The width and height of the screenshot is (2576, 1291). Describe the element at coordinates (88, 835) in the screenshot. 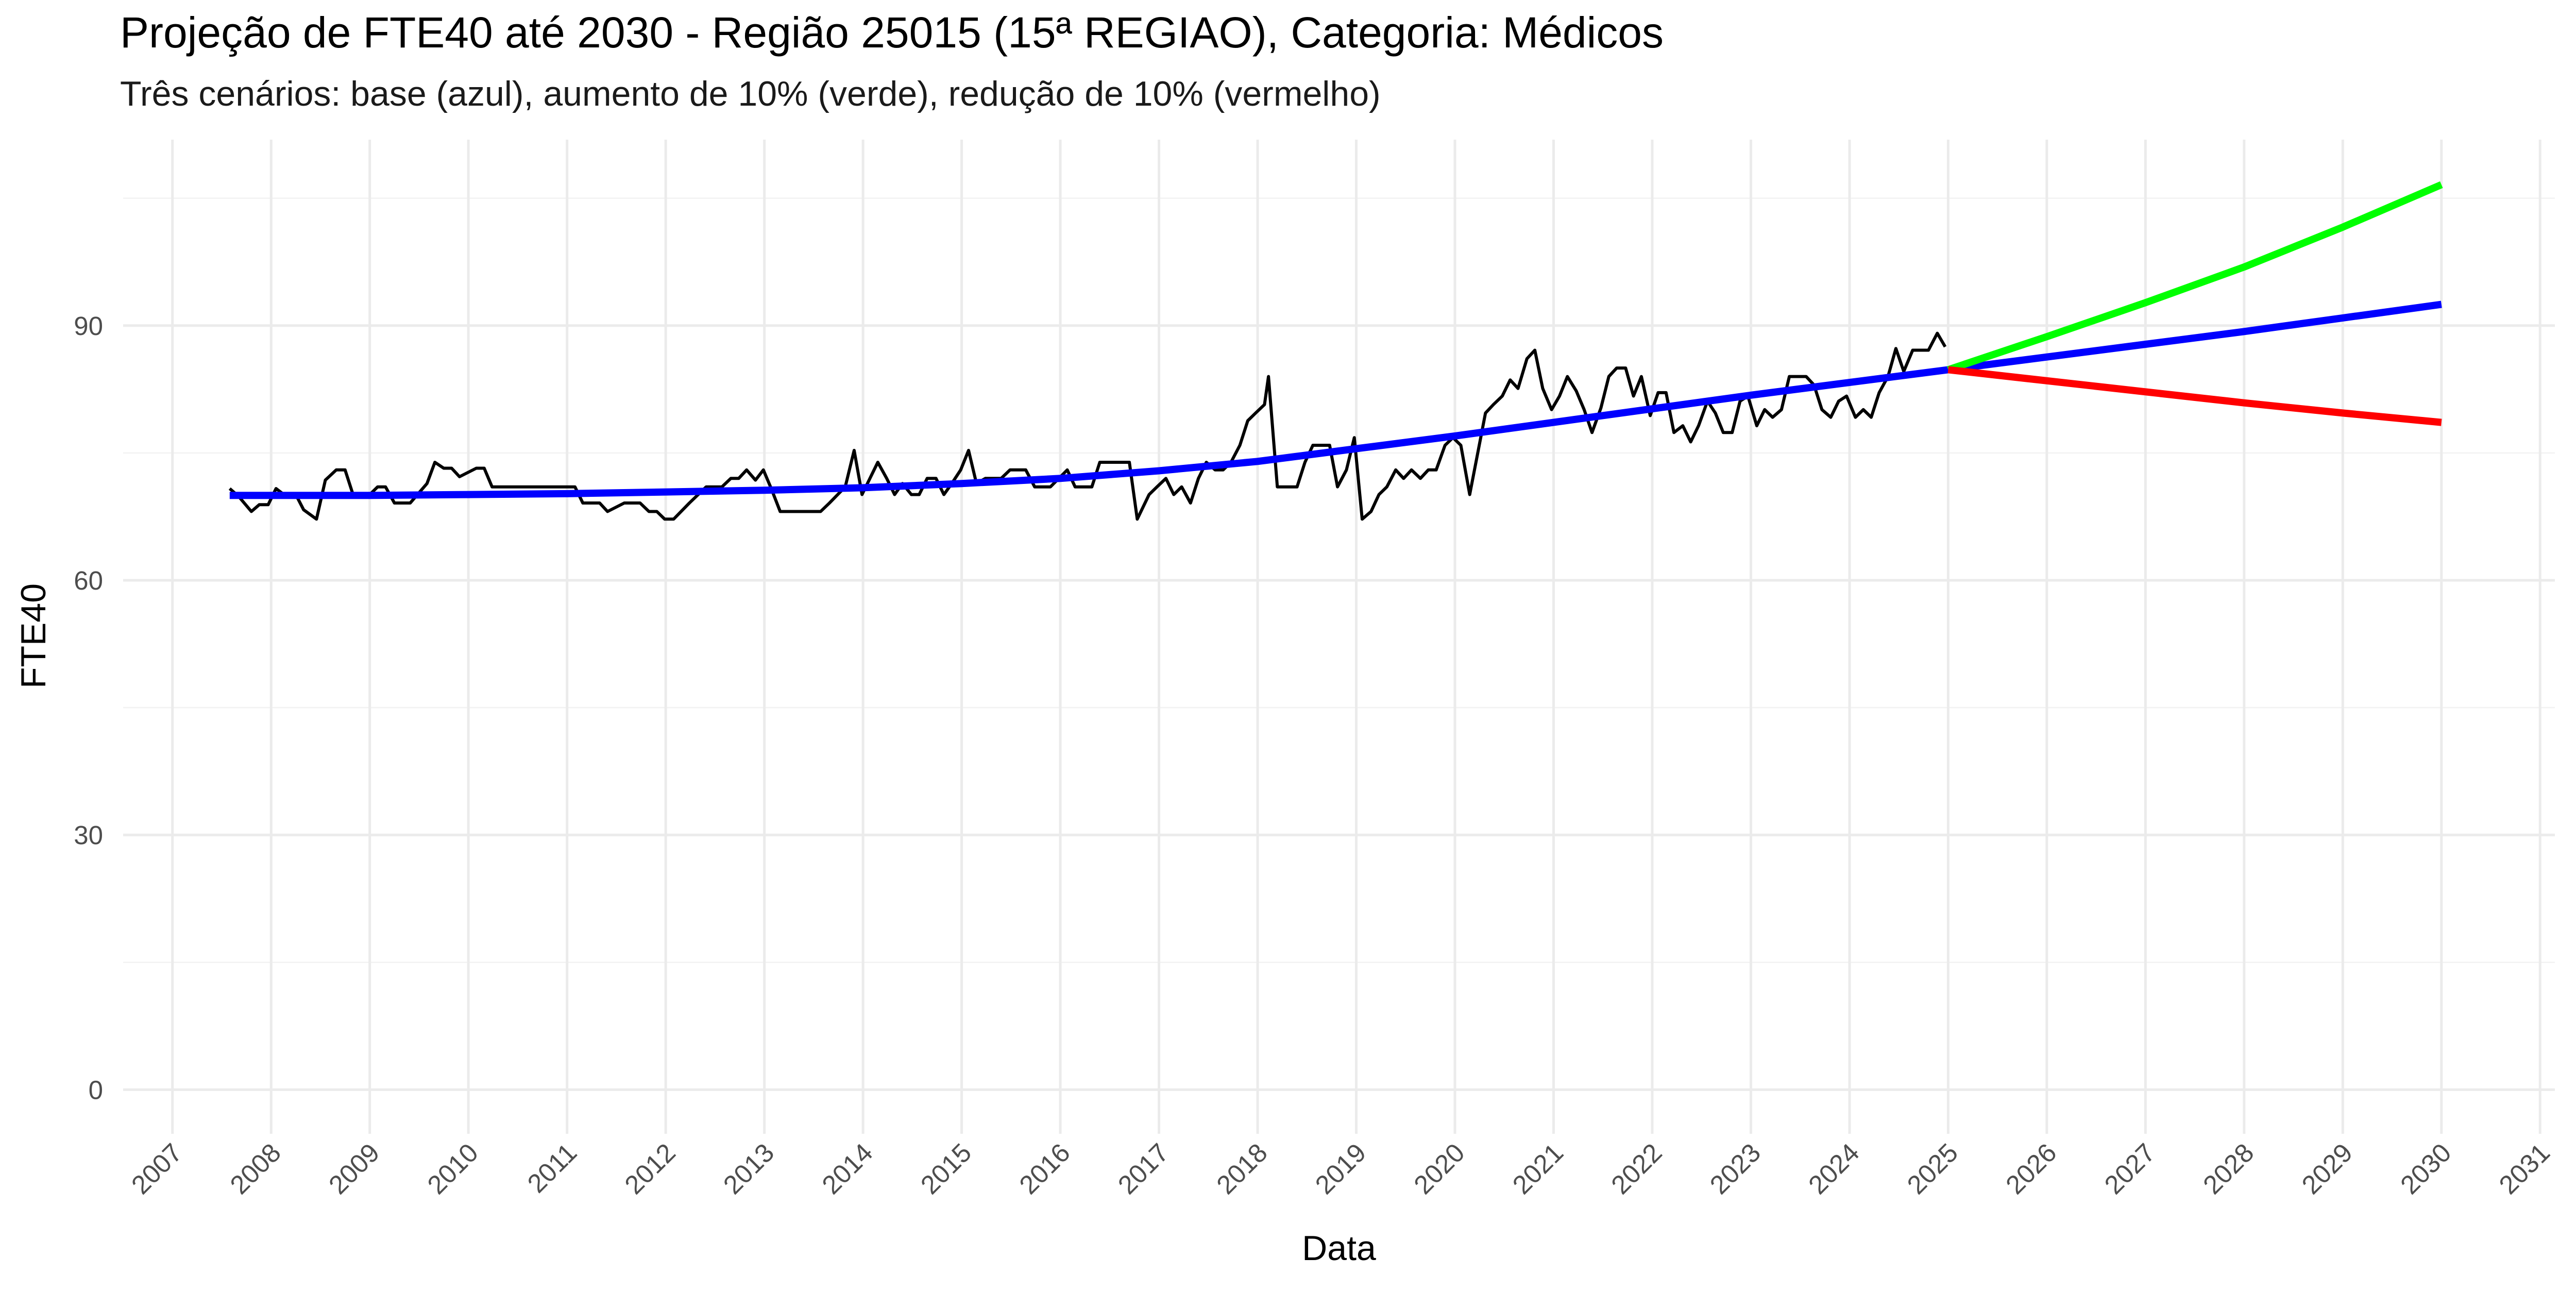

I see `y-tick-label: 30` at that location.